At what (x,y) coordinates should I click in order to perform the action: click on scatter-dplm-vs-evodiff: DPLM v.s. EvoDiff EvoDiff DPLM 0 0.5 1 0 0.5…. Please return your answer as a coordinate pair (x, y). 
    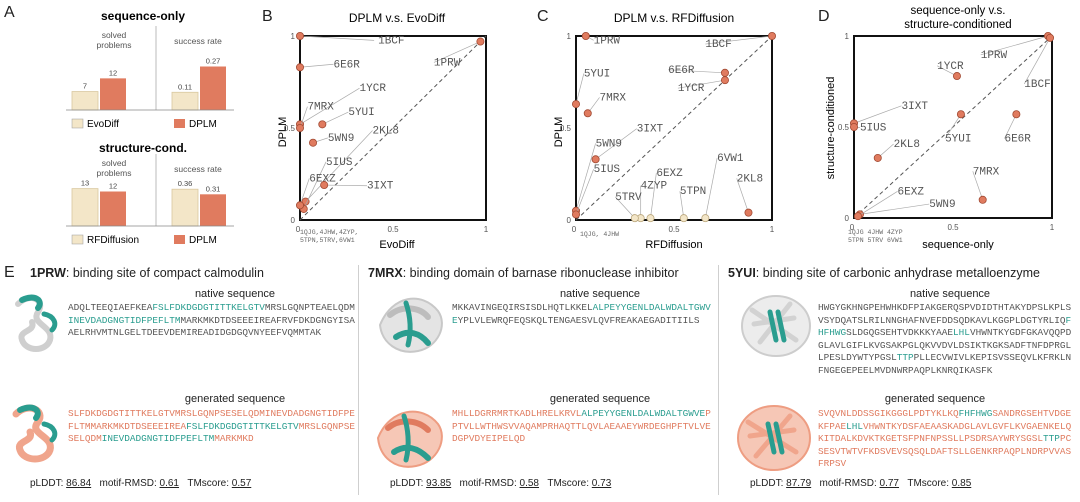
    Looking at the image, I should click on (383, 130).